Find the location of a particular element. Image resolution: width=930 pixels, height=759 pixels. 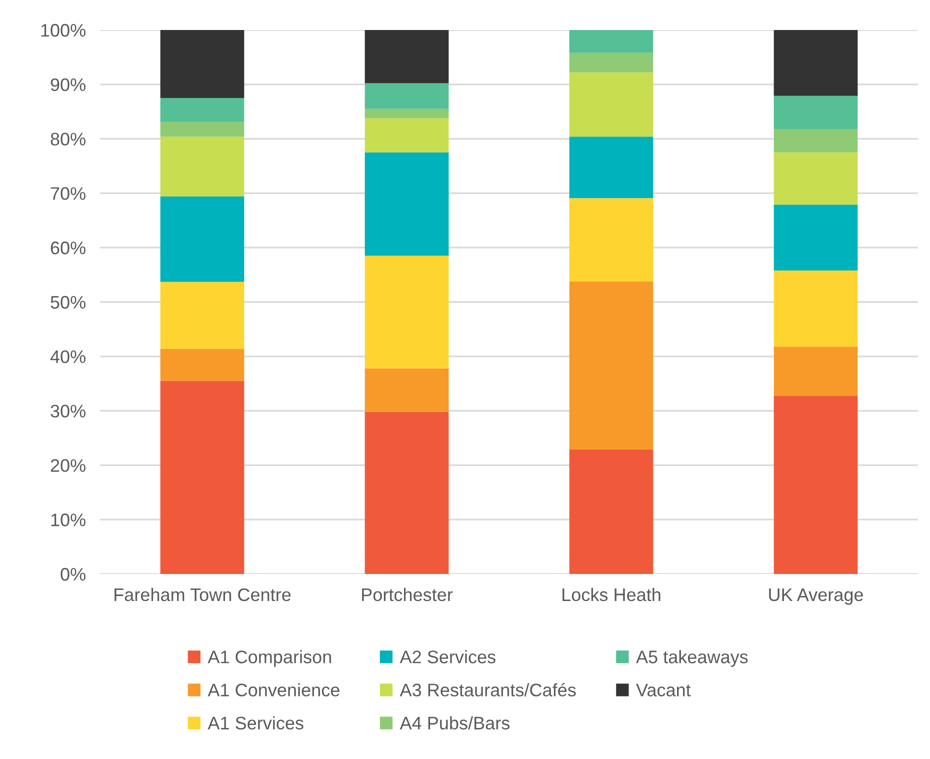

y-tick-label: 100% is located at coordinates (63, 30).